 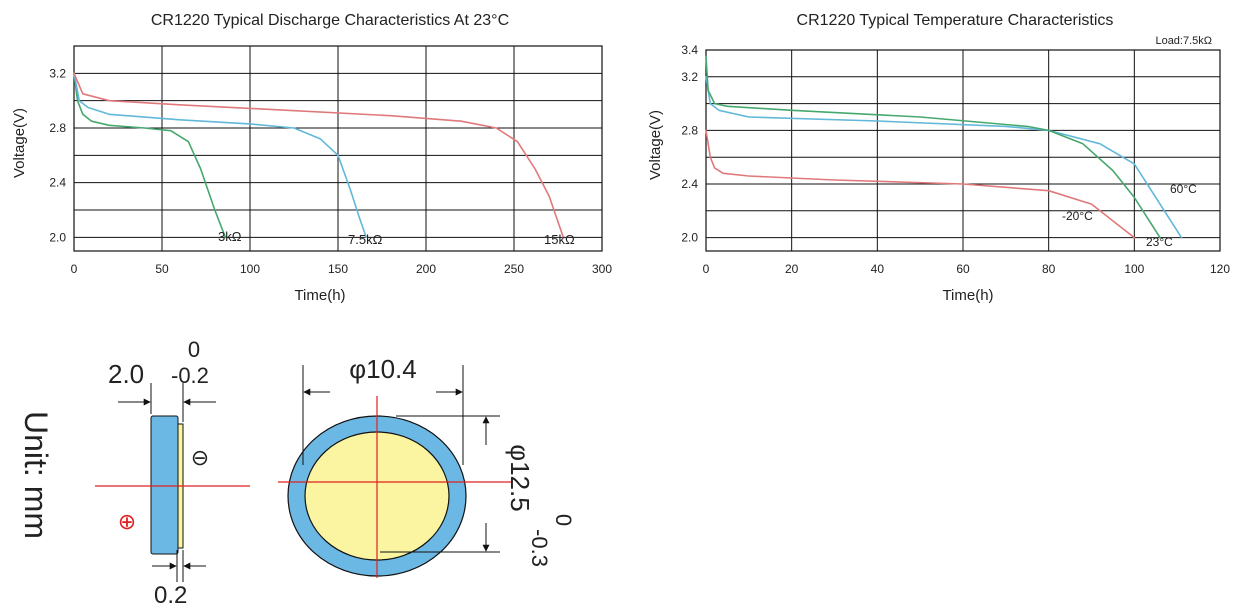 I want to click on chart2-series, so click(x=944, y=147).